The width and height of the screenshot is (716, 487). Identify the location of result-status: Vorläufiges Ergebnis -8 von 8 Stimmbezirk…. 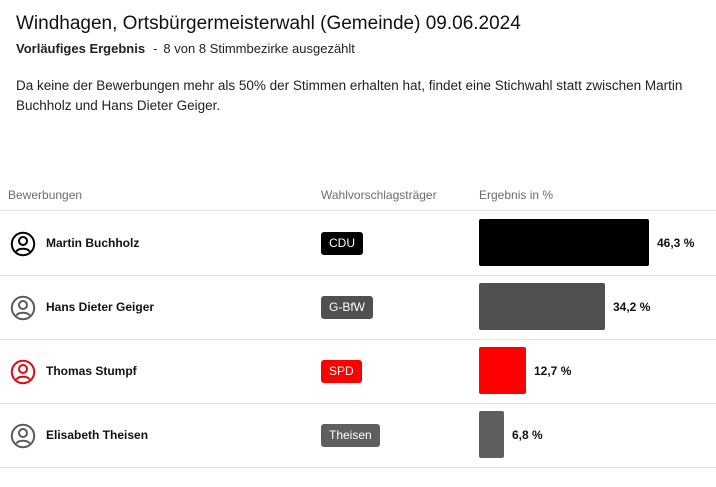
(185, 48).